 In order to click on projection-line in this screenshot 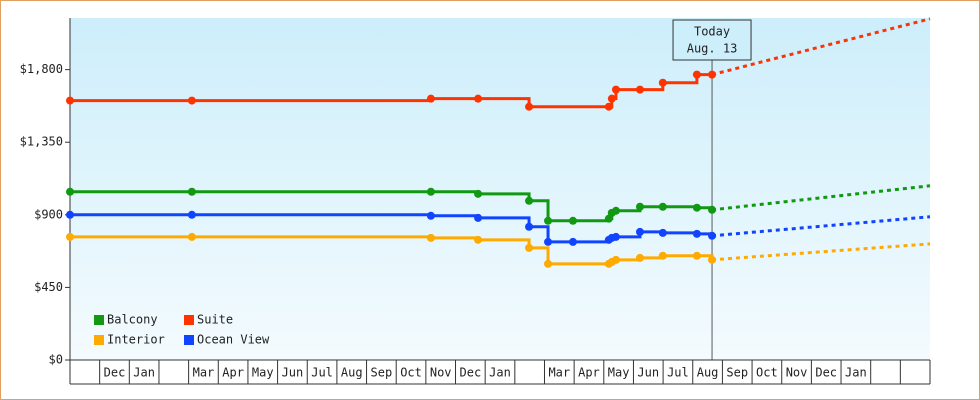, I will do `click(821, 47)`.